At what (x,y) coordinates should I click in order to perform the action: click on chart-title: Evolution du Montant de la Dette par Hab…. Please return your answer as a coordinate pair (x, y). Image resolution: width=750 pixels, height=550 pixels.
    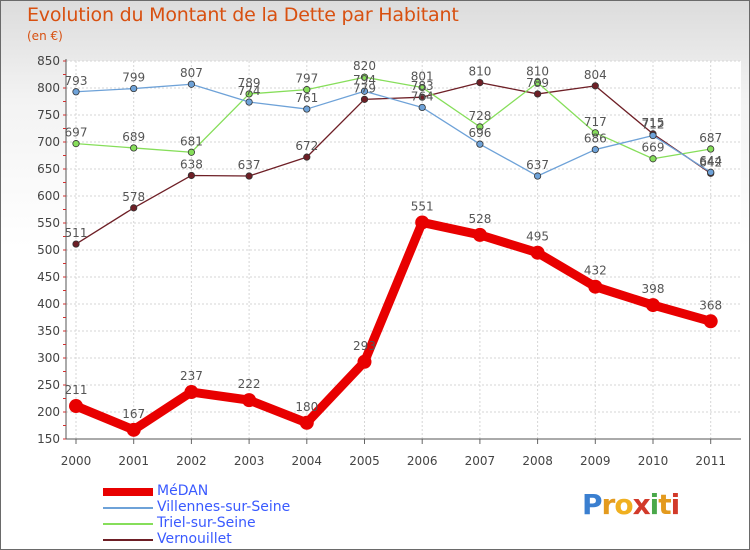
    Looking at the image, I should click on (243, 15).